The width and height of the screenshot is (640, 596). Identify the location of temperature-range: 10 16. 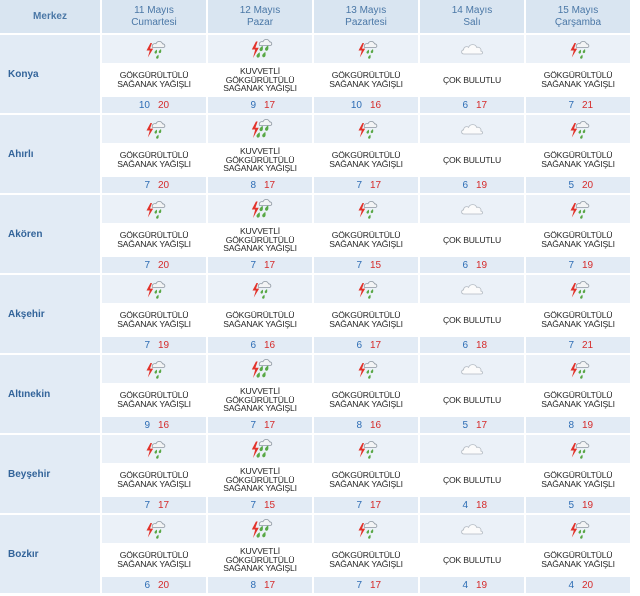
(366, 105).